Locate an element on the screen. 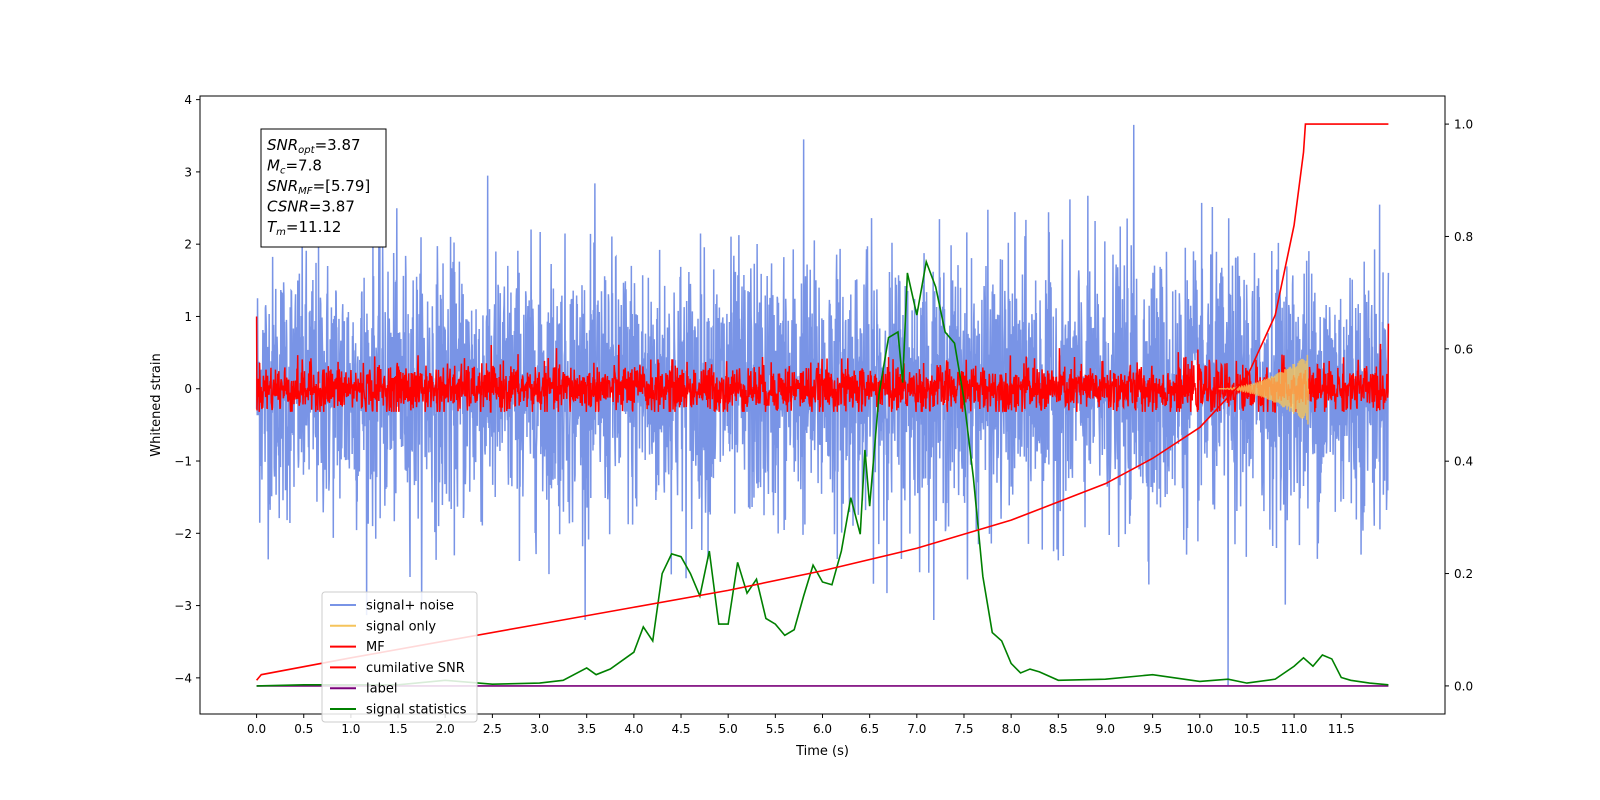 The width and height of the screenshot is (1600, 800). legend-entry-label: signal+ noise is located at coordinates (410, 606).